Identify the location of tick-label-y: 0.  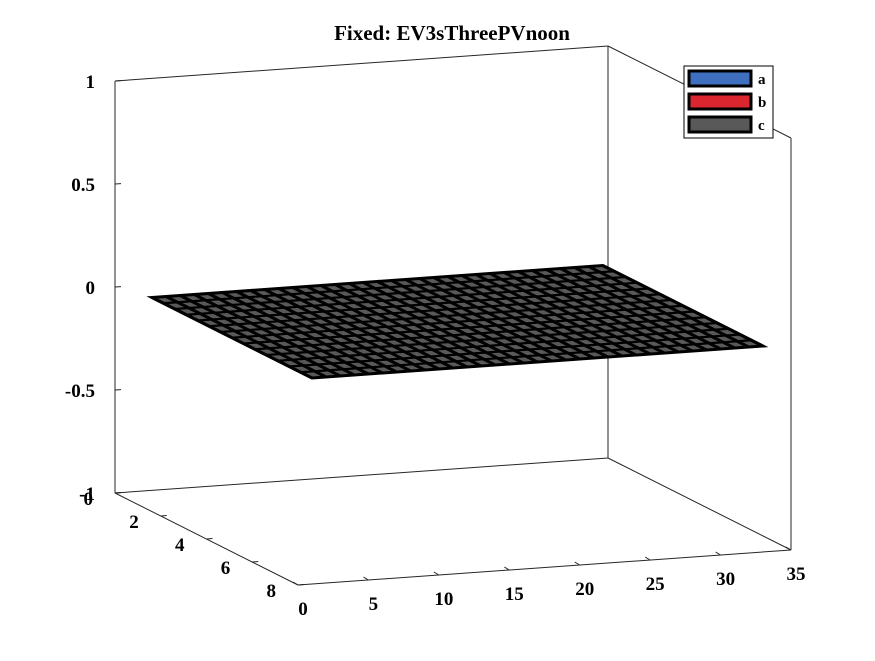
(89, 499).